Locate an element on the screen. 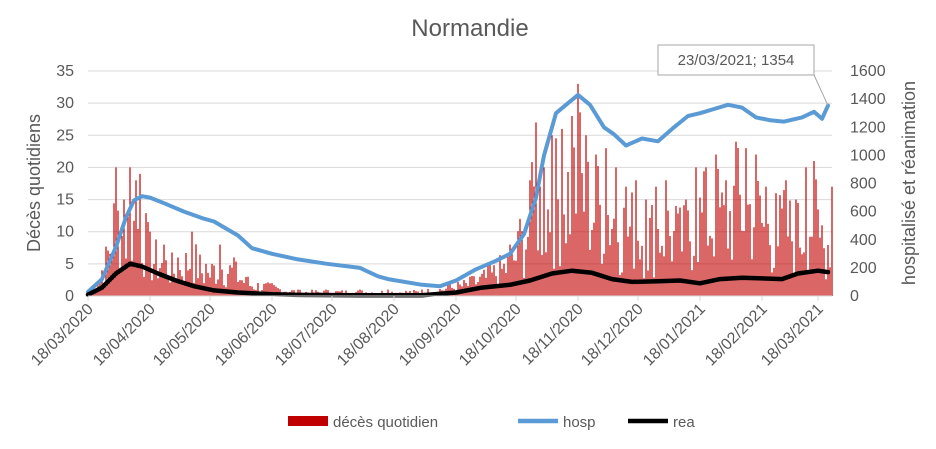 Image resolution: width=936 pixels, height=449 pixels. right-tick-label: 1400 is located at coordinates (868, 99).